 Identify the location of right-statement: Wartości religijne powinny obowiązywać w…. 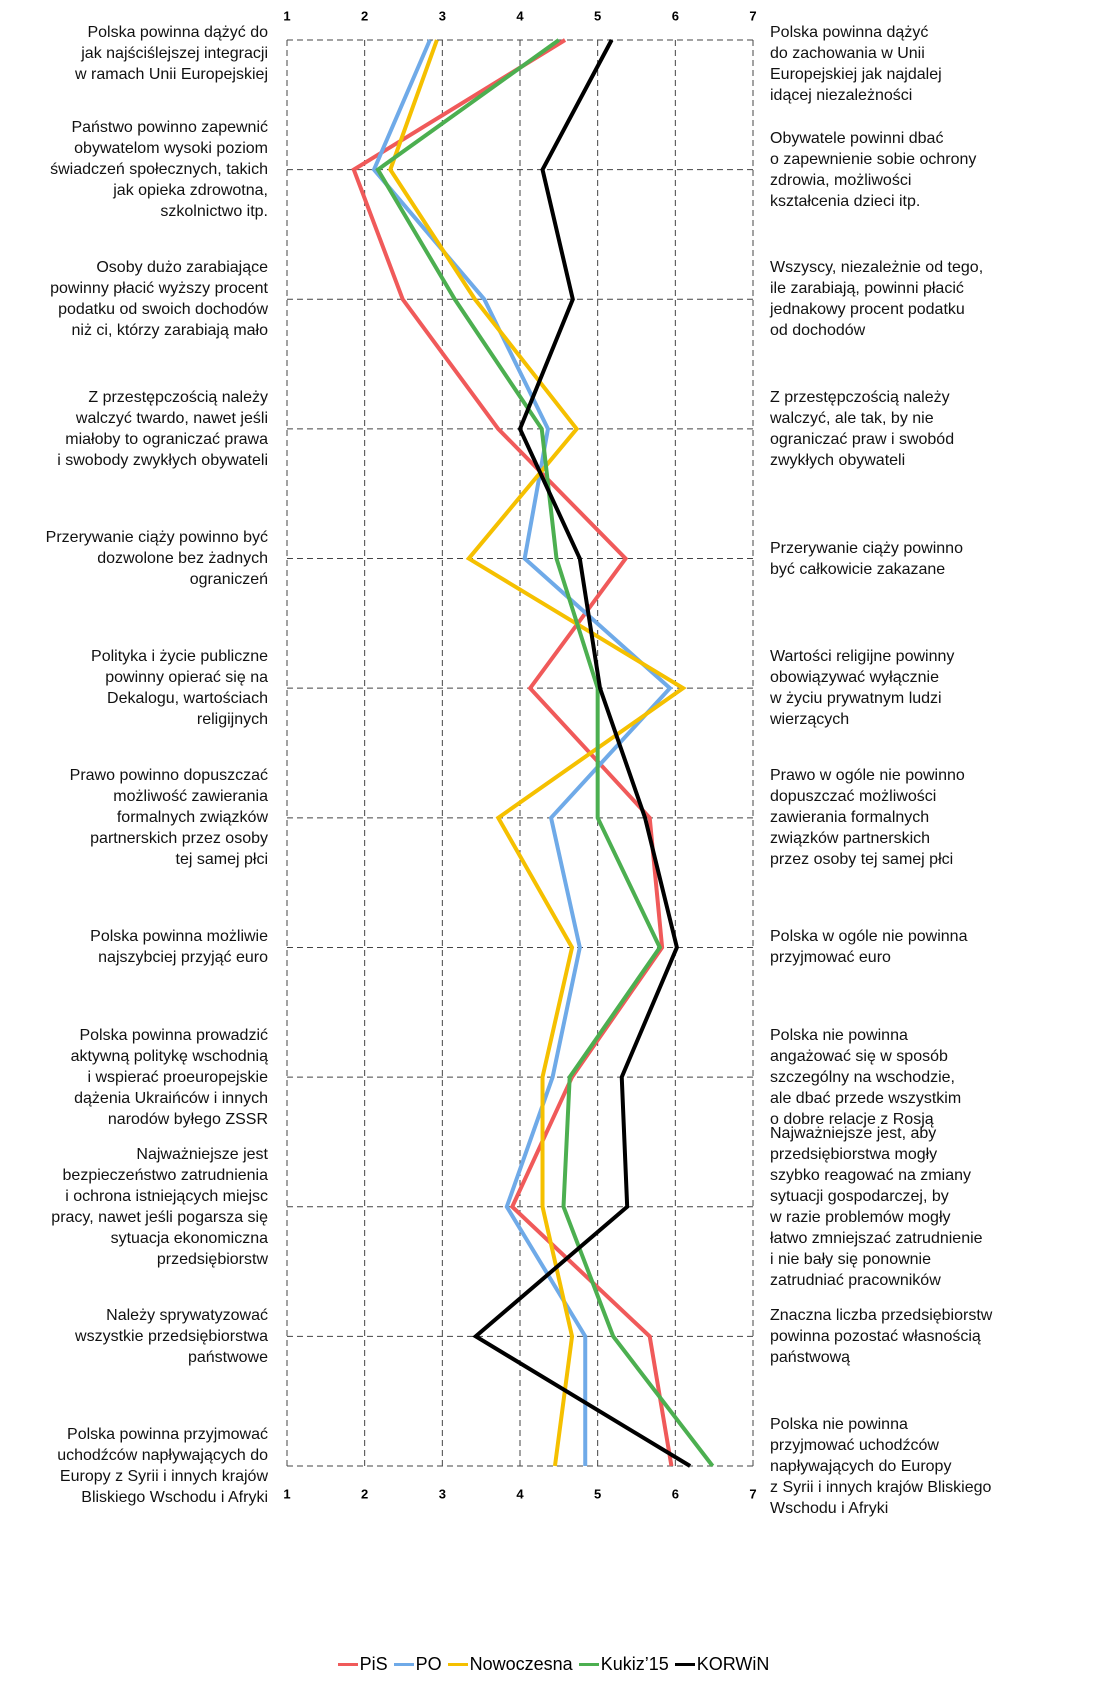
(862, 688).